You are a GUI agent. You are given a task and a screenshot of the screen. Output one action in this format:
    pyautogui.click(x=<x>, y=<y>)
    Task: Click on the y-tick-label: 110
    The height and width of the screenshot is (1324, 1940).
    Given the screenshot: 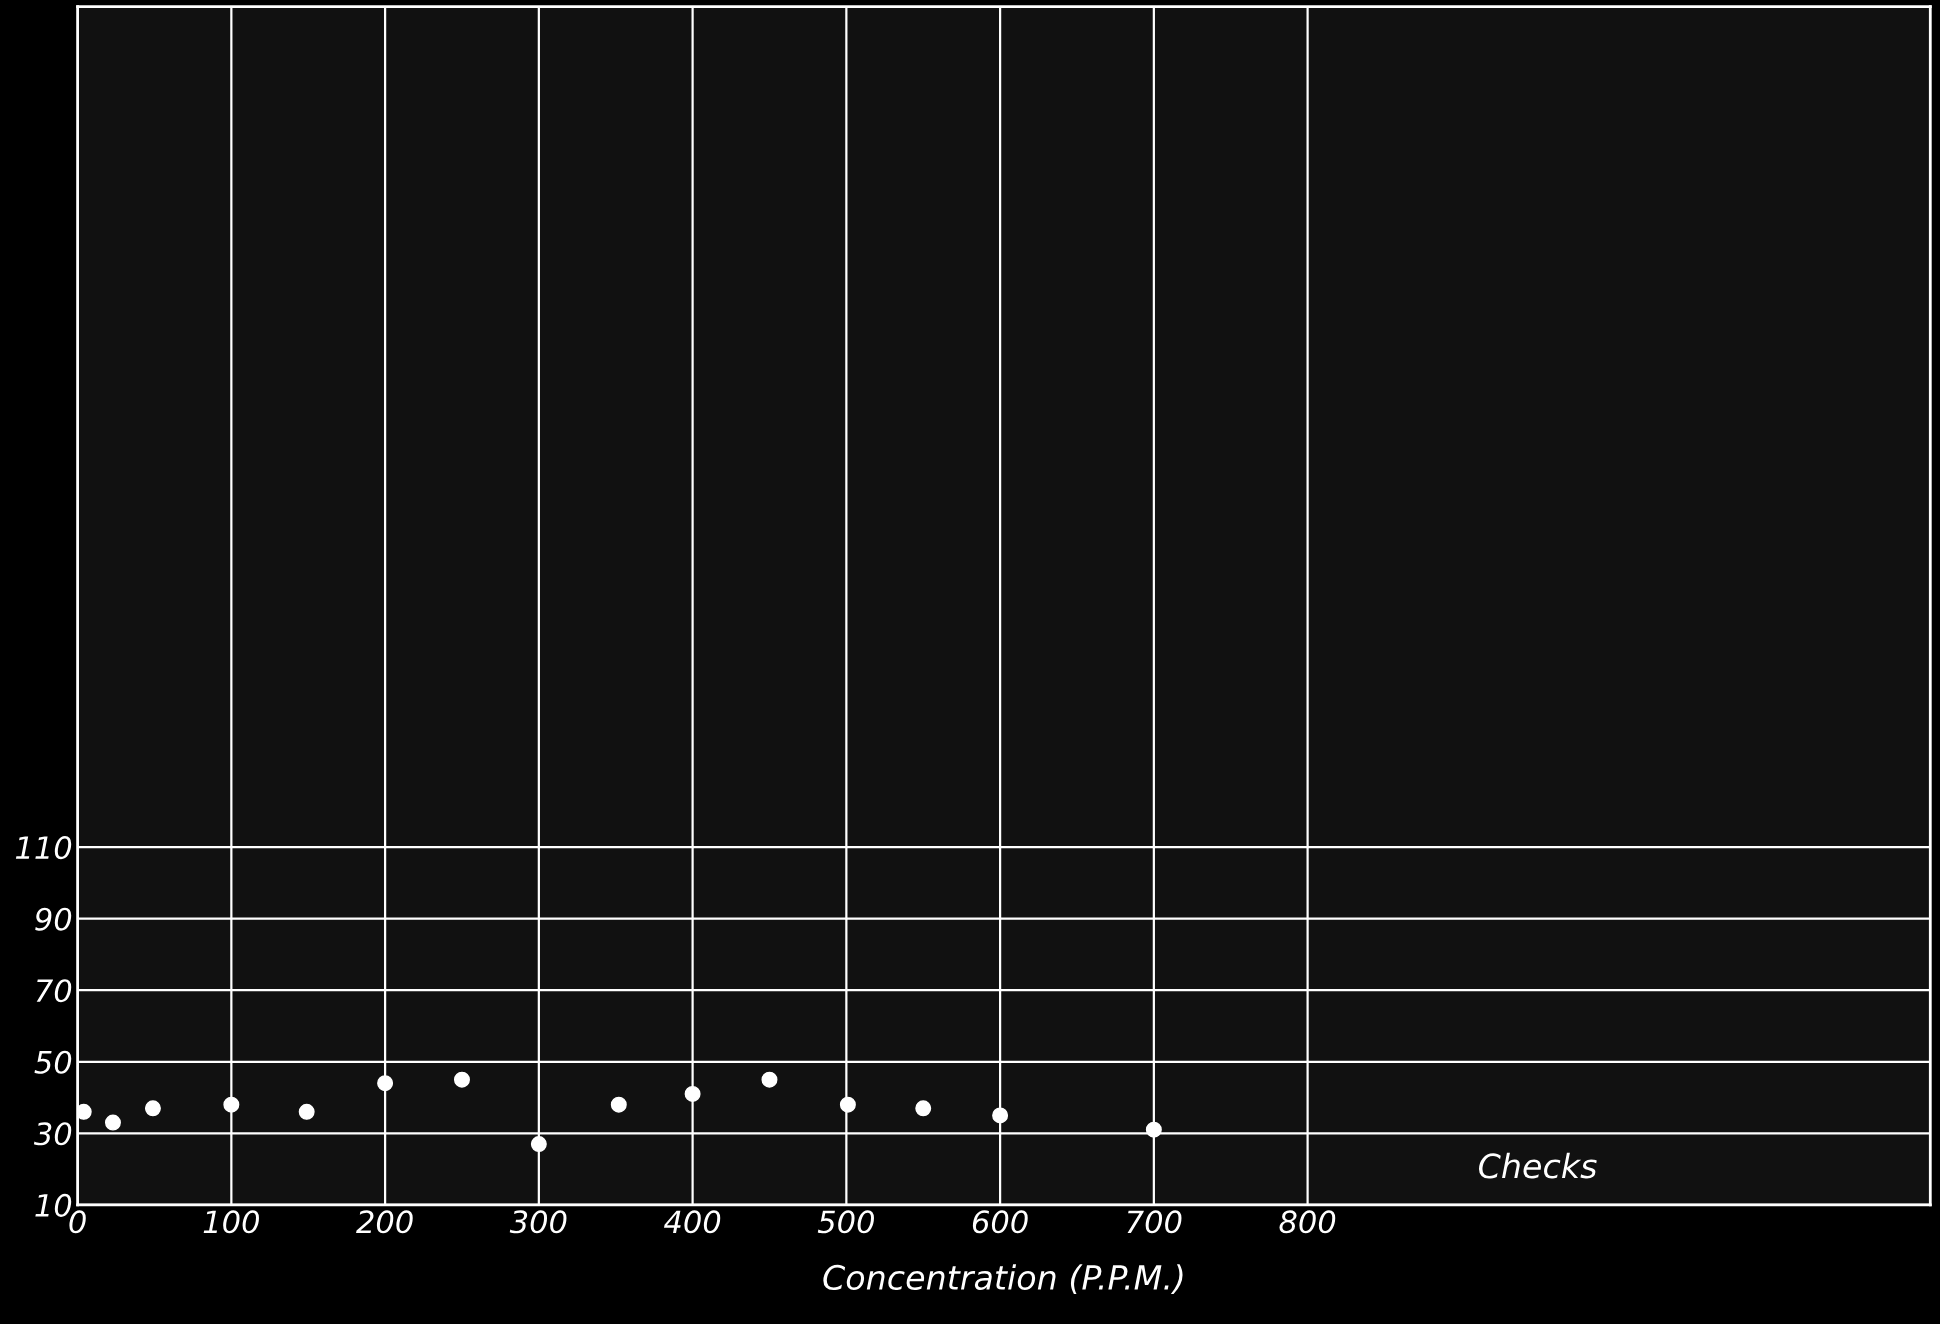 What is the action you would take?
    pyautogui.click(x=43, y=848)
    